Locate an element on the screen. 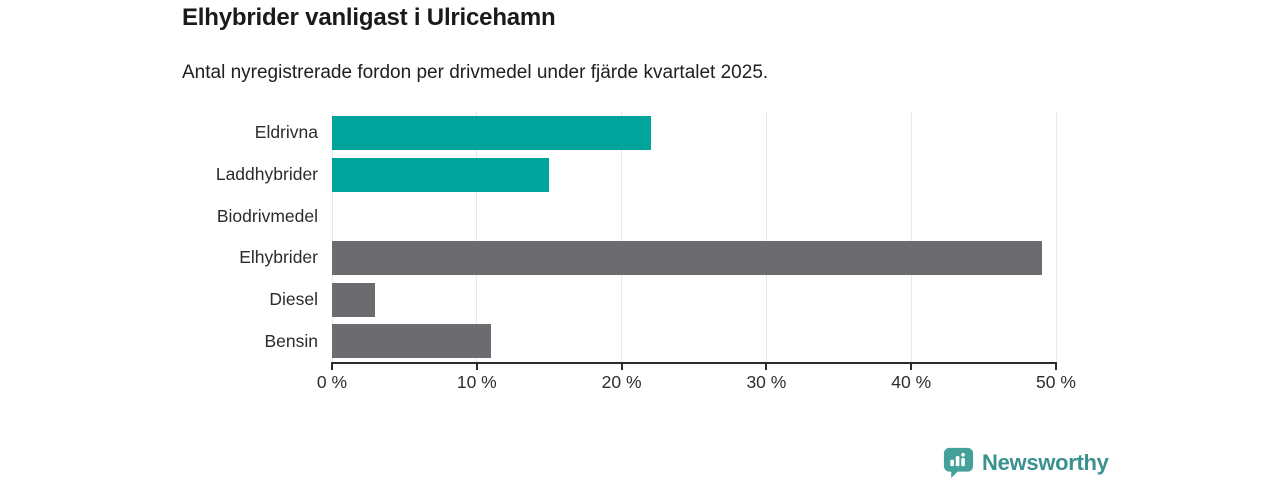  chart-row-laddhybrider: Laddhybrider is located at coordinates (578, 175).